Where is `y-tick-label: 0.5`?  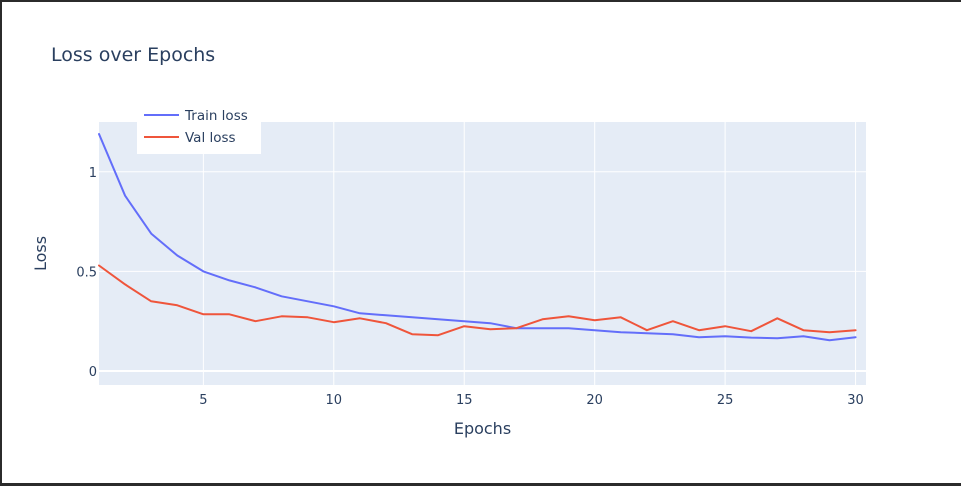
y-tick-label: 0.5 is located at coordinates (86, 272).